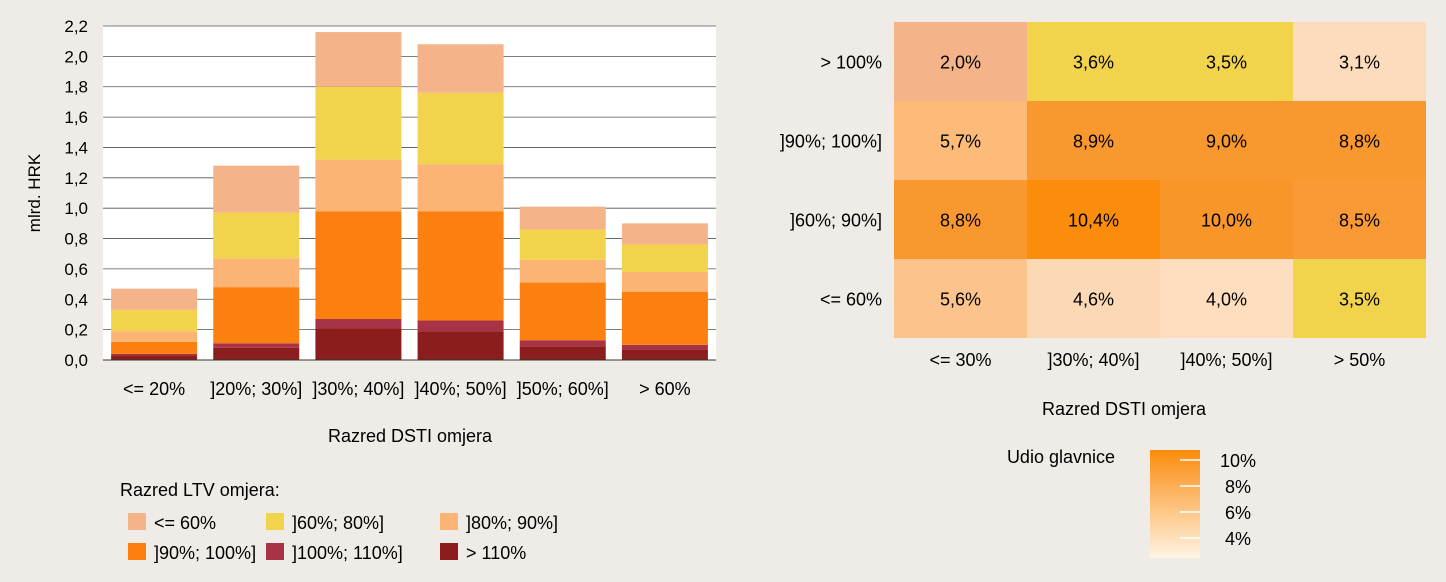  What do you see at coordinates (496, 553) in the screenshot?
I see `legend-label: > 110%` at bounding box center [496, 553].